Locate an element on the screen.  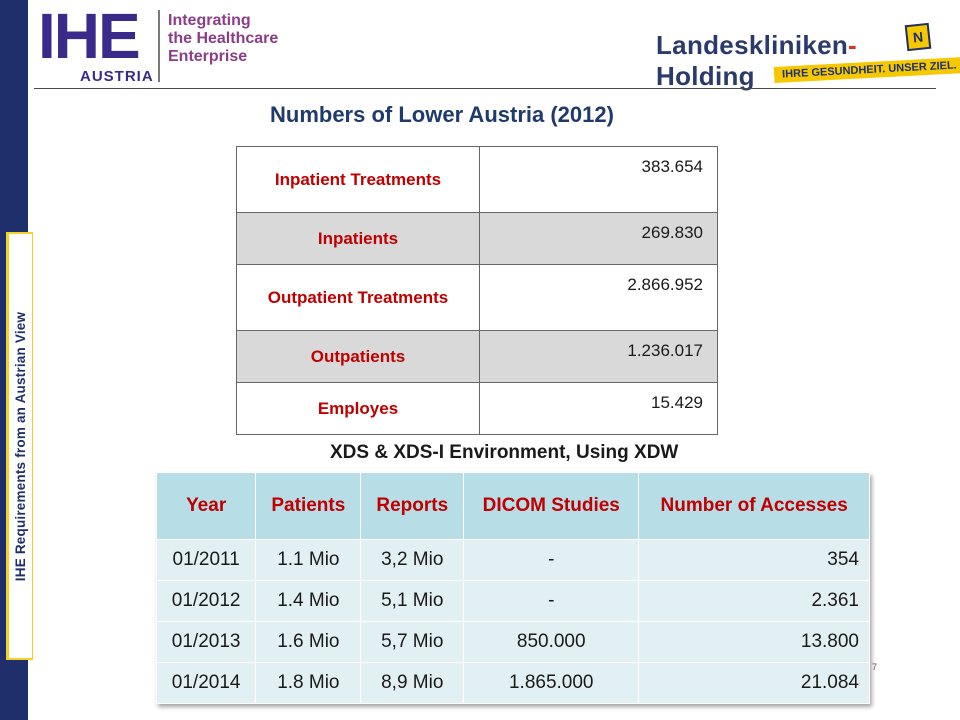
xds-table-cell: 01/2012 is located at coordinates (206, 601).